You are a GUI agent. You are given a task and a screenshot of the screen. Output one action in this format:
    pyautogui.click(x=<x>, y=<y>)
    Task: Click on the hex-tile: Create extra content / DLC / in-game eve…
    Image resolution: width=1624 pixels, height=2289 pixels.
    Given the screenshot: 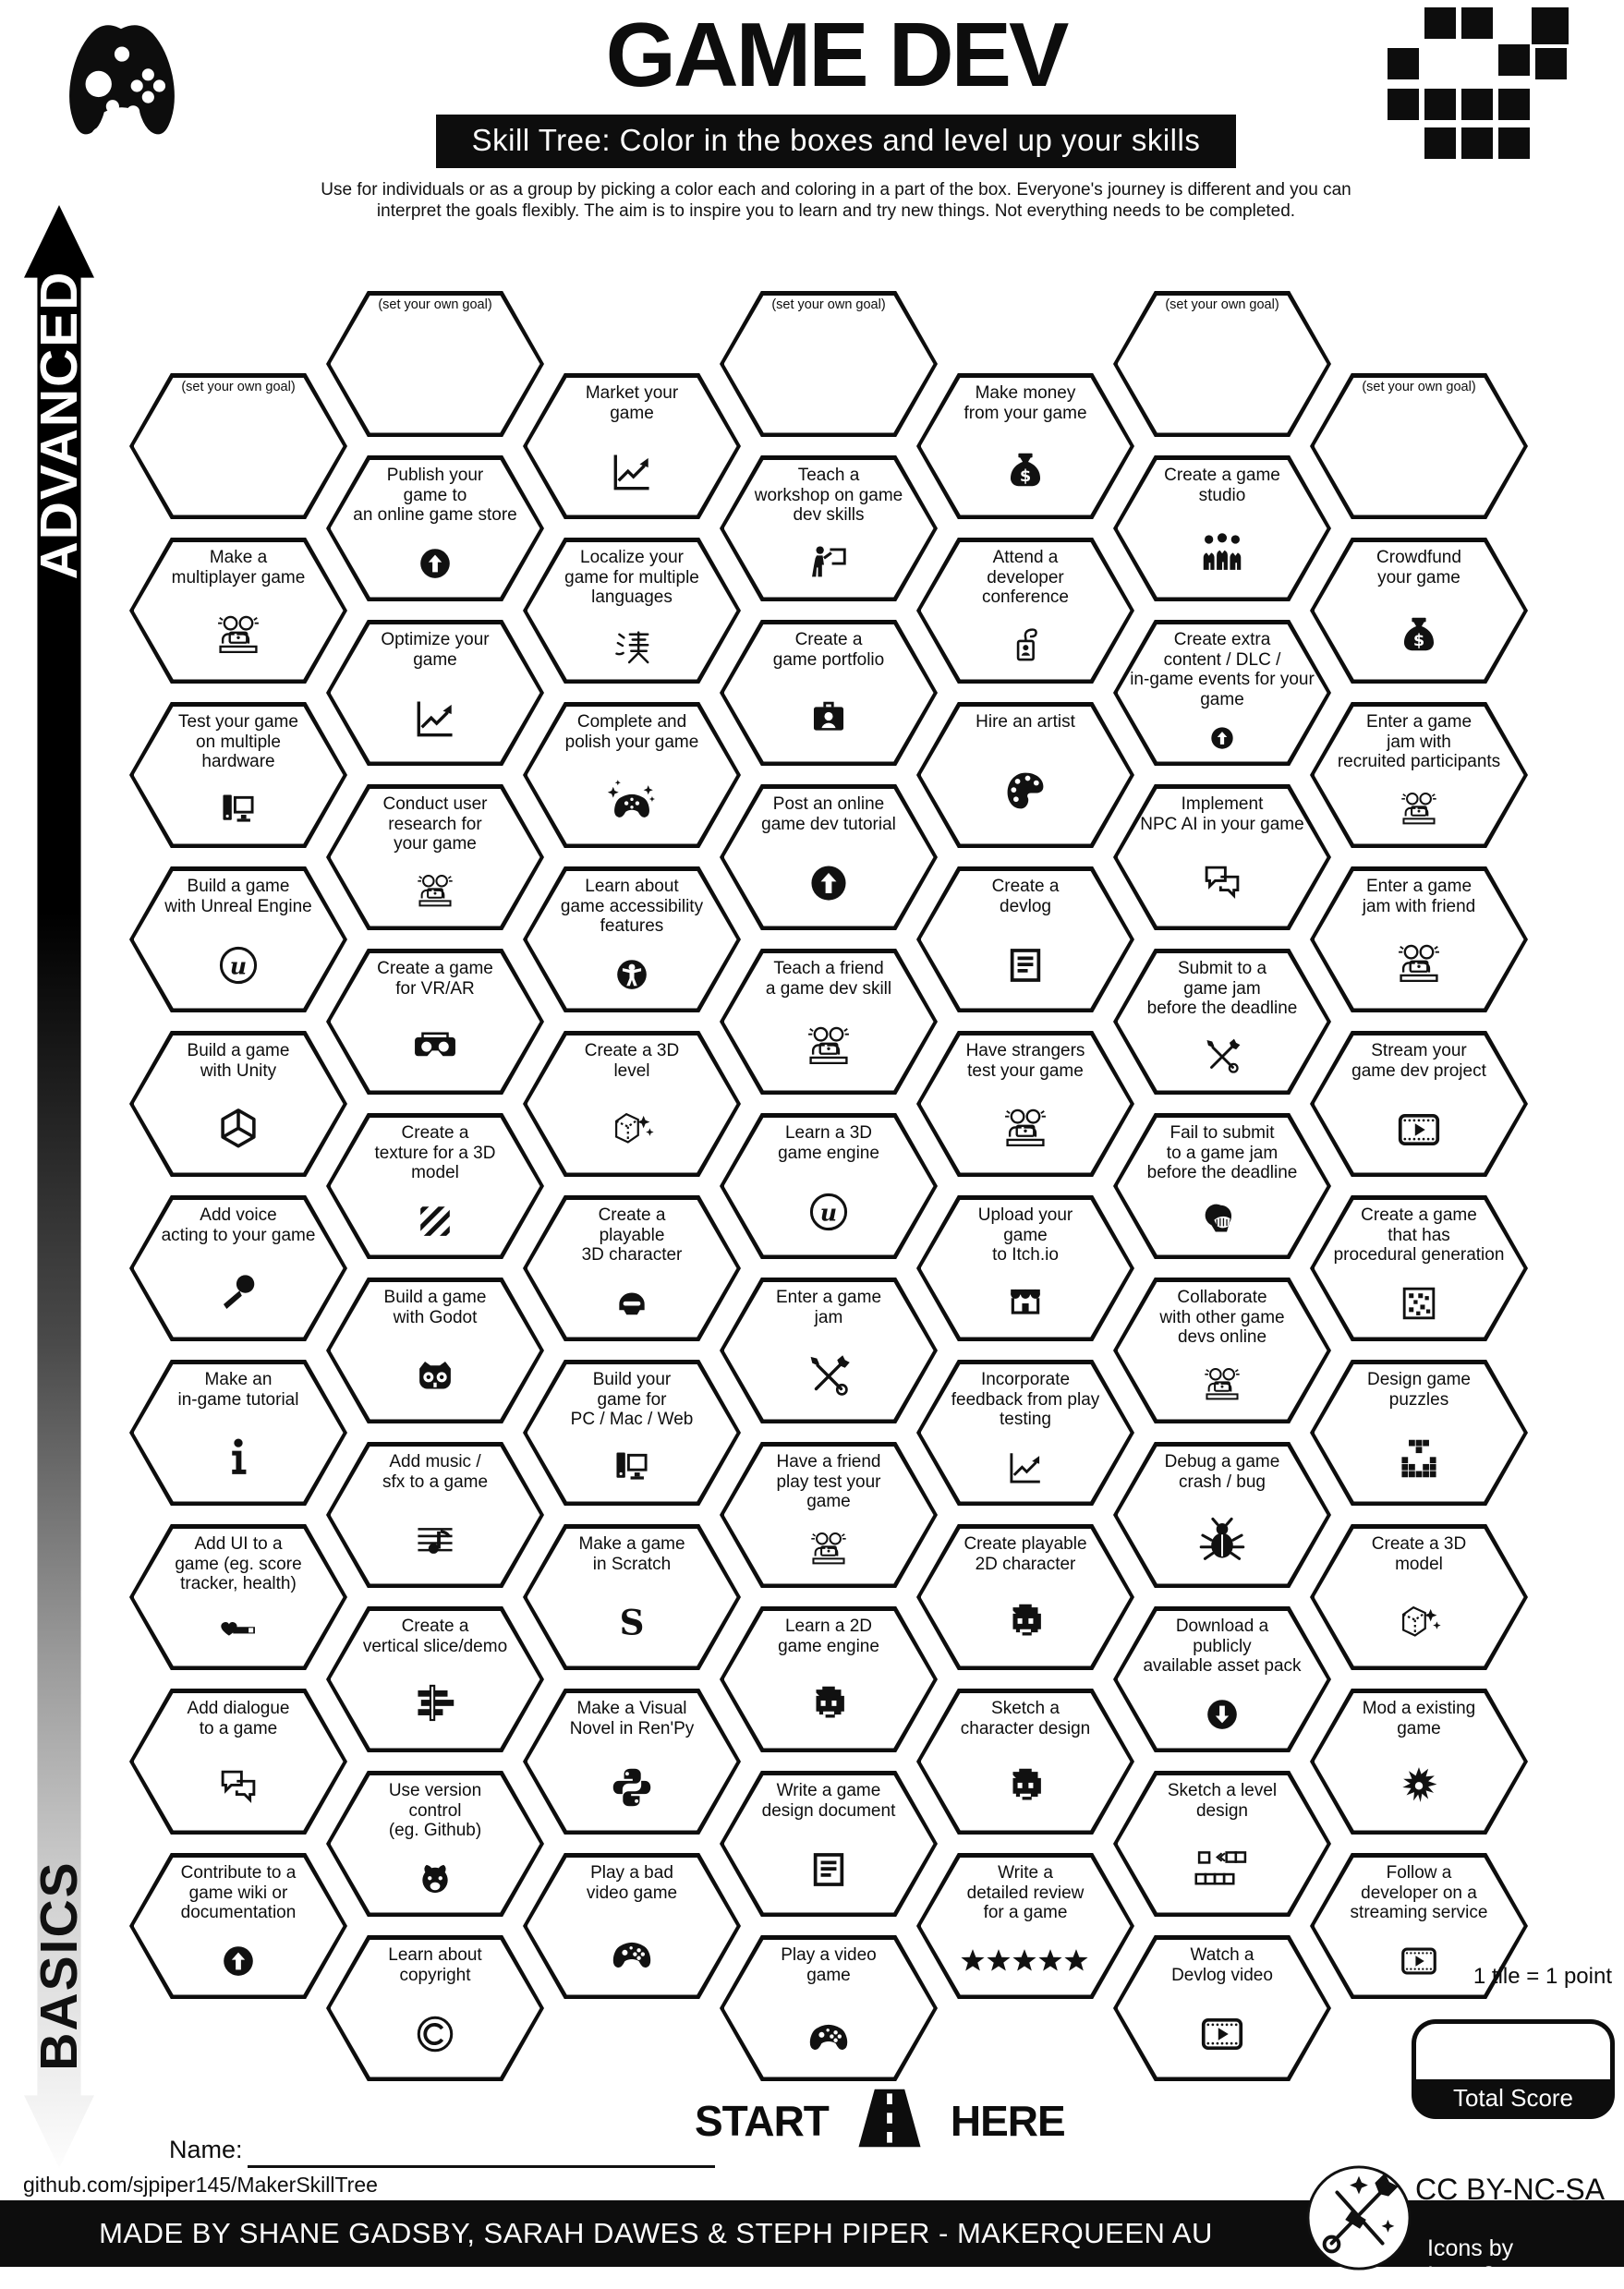 What is the action you would take?
    pyautogui.click(x=1222, y=693)
    